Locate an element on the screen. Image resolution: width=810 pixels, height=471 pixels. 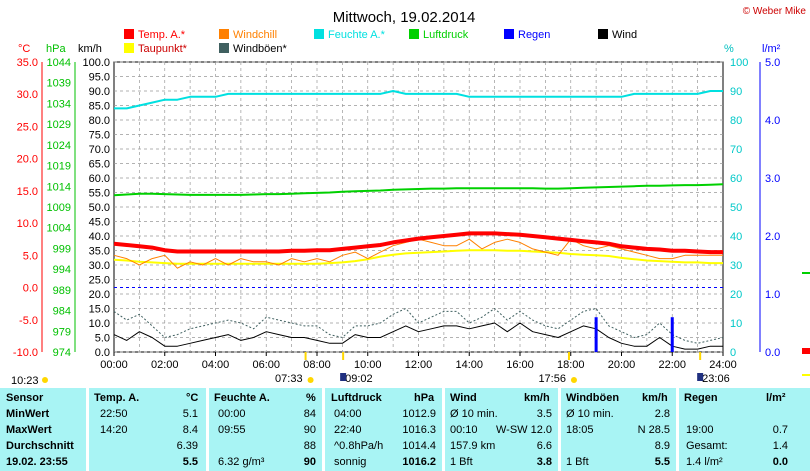
press-value: 1012.9 is located at coordinates (419, 414).